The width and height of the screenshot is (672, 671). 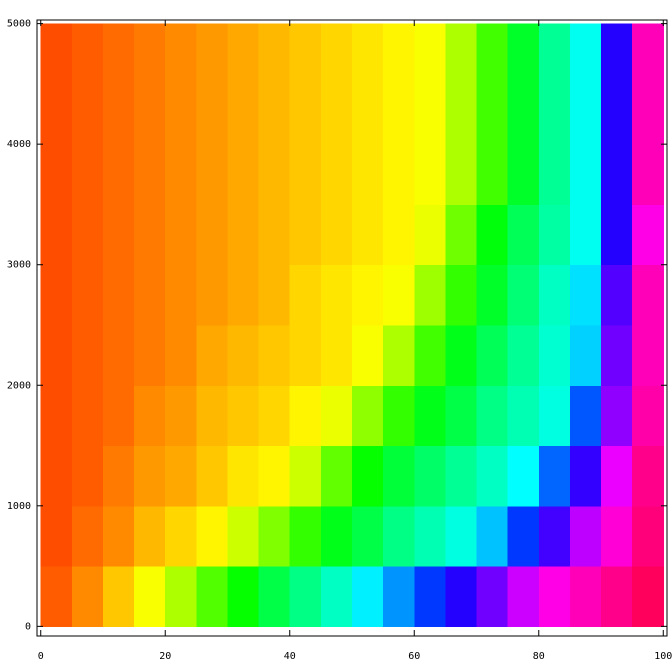 I want to click on y-tick-label: 1000, so click(x=19, y=506).